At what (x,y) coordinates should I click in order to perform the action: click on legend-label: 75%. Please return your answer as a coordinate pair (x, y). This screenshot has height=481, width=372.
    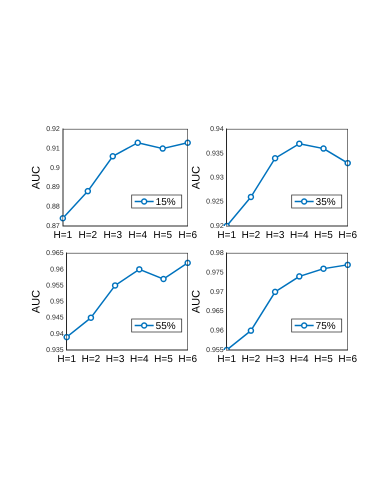
    Looking at the image, I should click on (326, 326).